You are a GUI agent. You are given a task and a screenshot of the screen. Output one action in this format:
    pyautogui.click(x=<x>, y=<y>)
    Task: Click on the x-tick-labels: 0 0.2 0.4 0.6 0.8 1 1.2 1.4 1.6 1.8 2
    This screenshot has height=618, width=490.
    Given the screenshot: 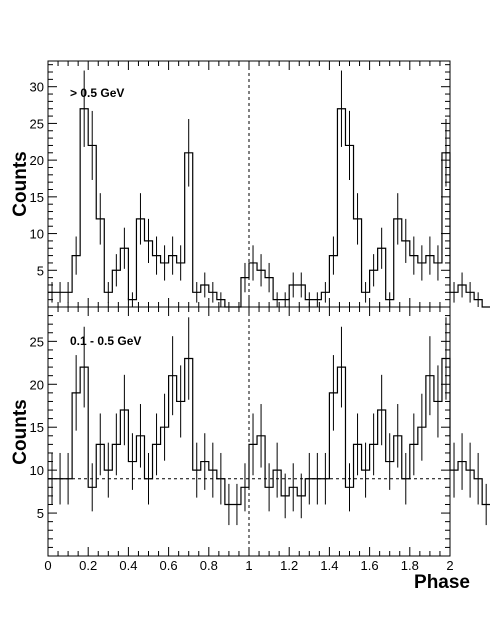 What is the action you would take?
    pyautogui.click(x=248, y=565)
    